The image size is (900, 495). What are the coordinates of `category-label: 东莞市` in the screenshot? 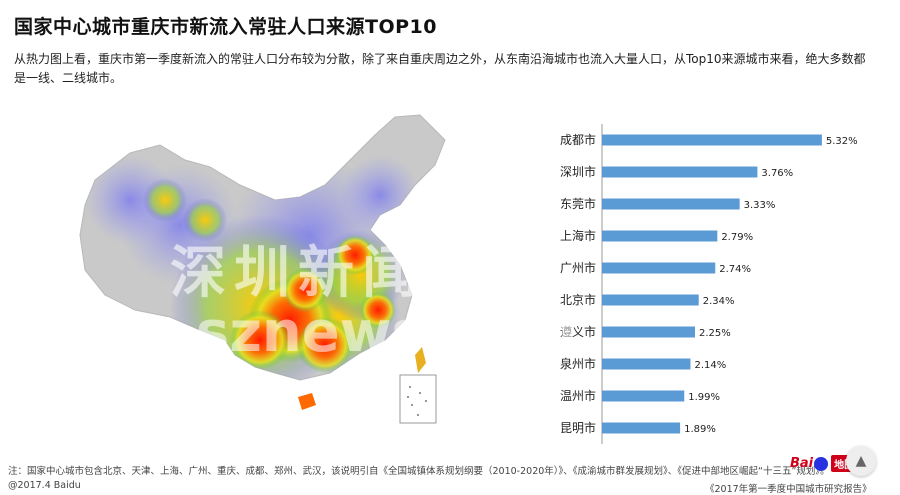 It's located at (578, 203).